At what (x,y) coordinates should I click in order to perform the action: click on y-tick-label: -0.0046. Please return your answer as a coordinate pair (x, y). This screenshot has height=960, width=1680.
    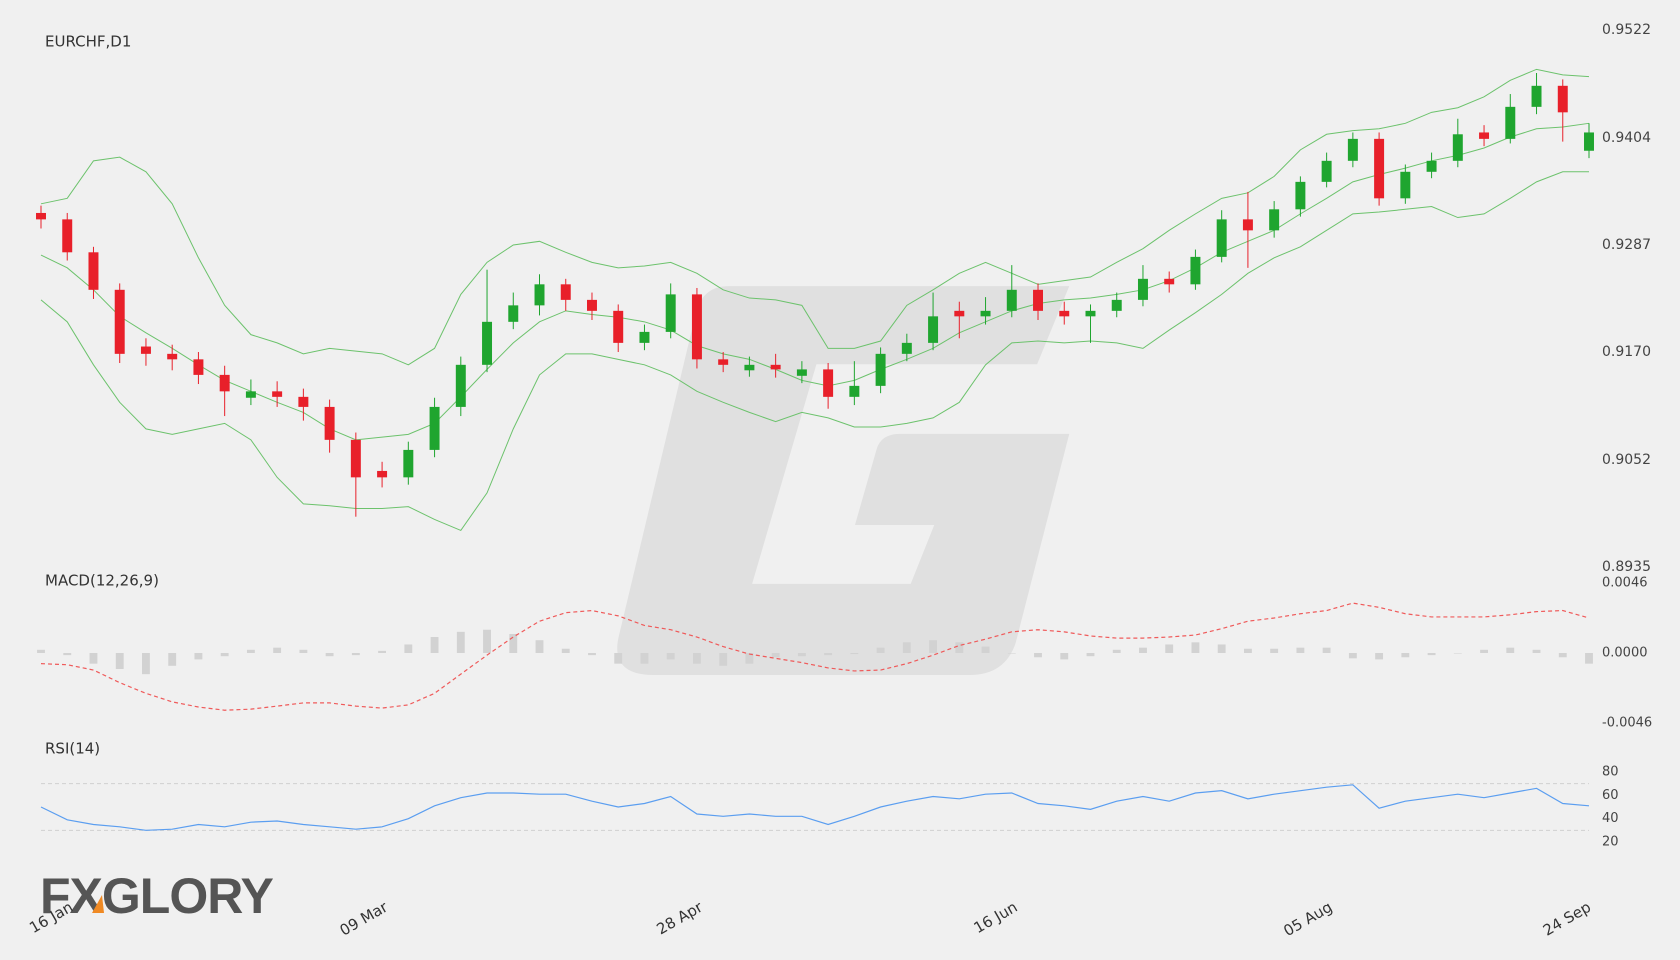
    Looking at the image, I should click on (1627, 723).